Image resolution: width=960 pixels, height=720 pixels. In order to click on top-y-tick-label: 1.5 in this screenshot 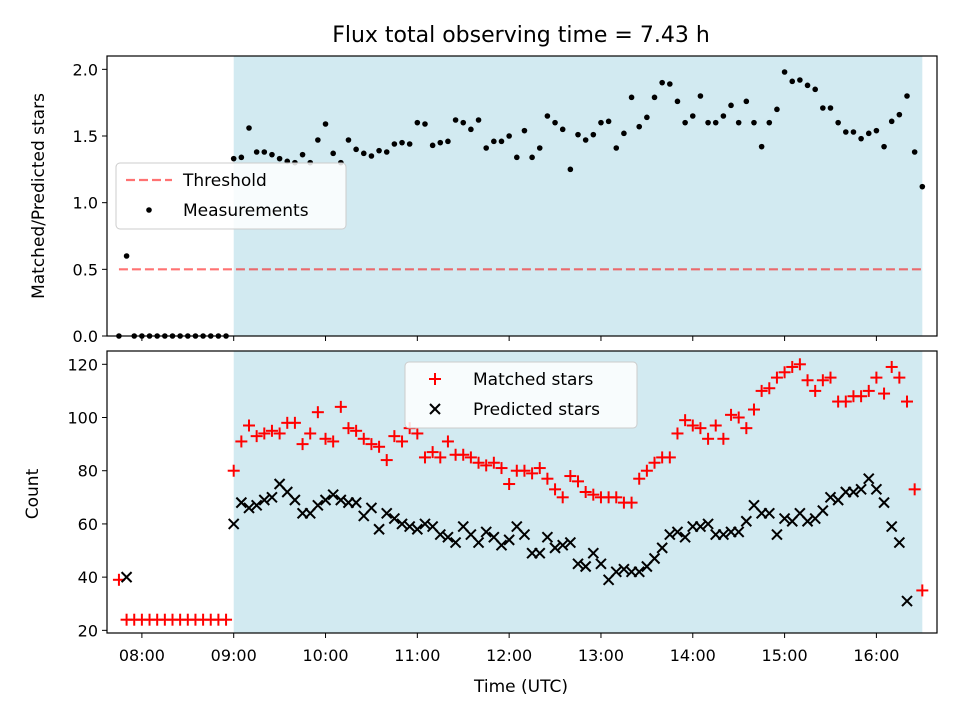, I will do `click(85, 136)`.